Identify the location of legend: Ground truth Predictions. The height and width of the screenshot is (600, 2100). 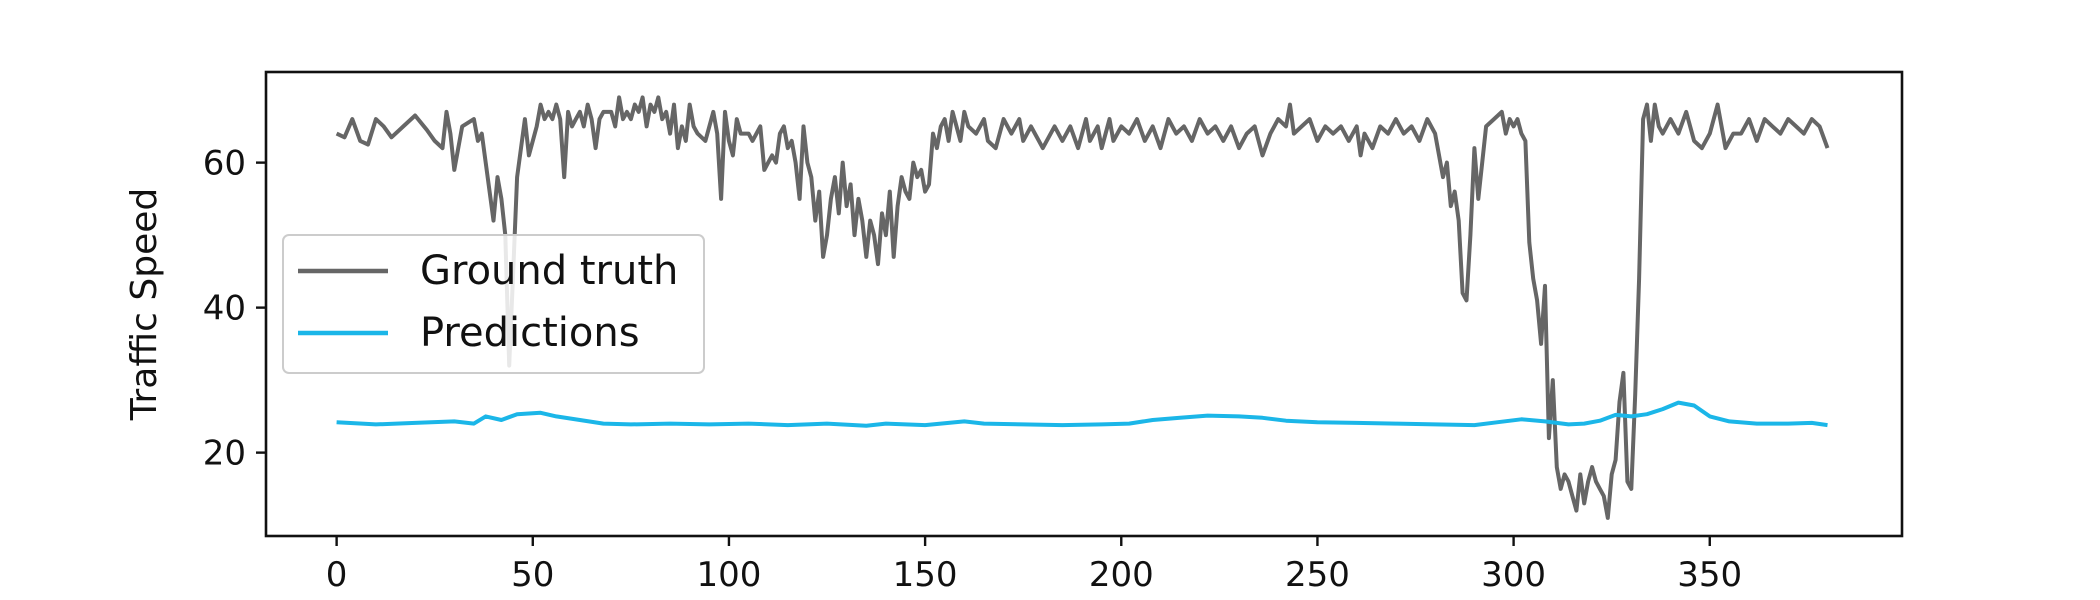
(493, 304).